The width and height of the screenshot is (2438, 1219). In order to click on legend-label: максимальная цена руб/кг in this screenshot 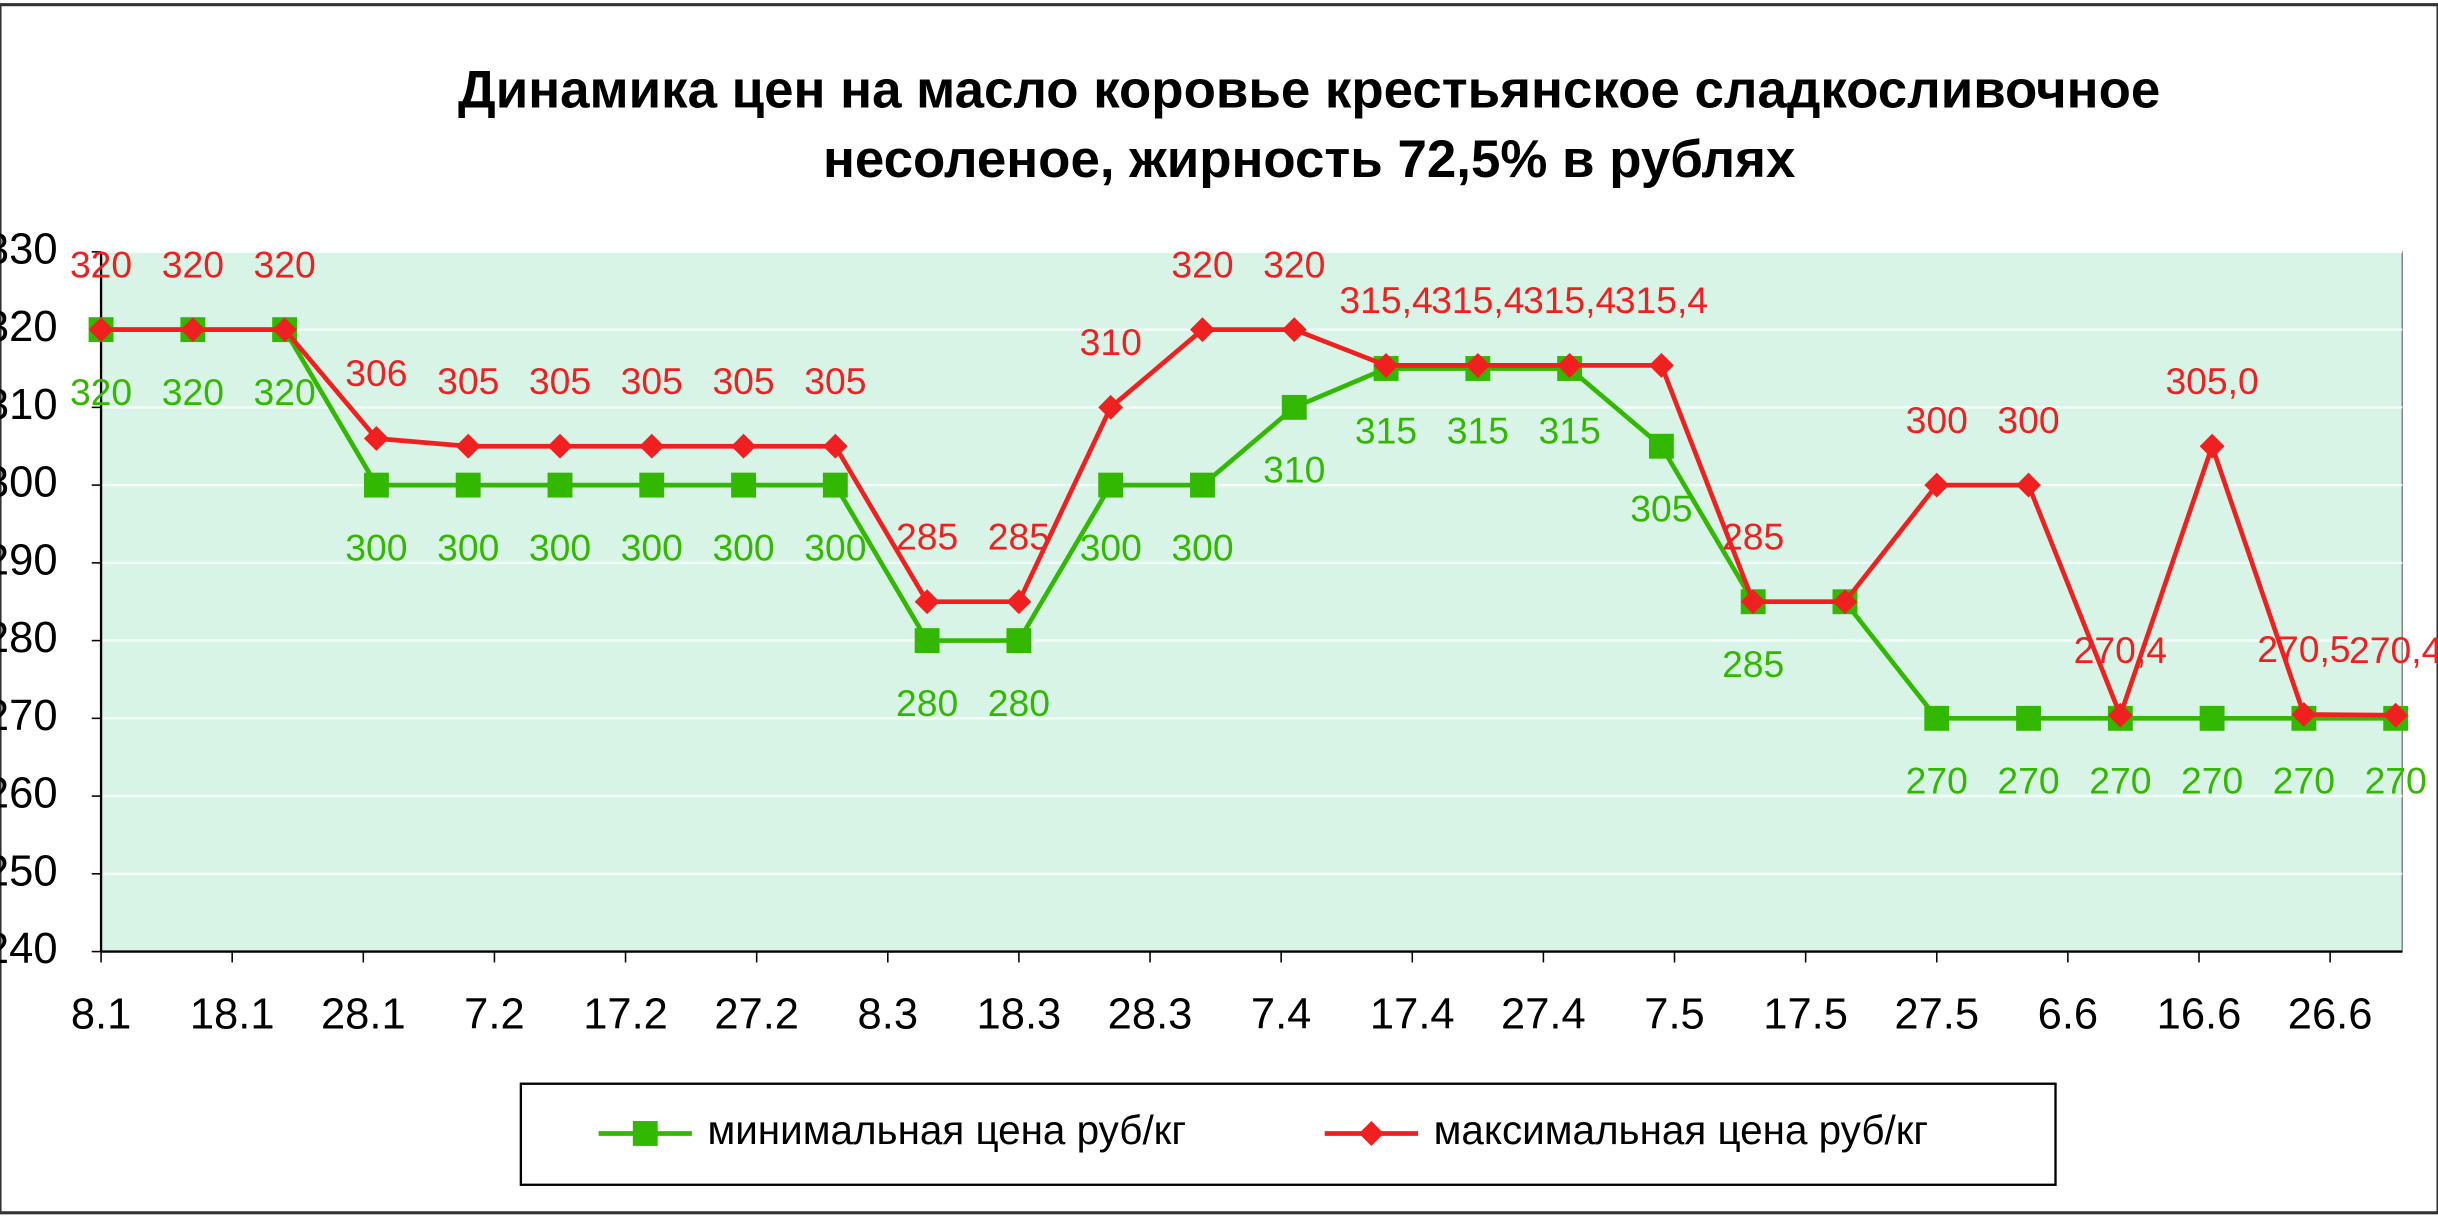, I will do `click(1681, 1130)`.